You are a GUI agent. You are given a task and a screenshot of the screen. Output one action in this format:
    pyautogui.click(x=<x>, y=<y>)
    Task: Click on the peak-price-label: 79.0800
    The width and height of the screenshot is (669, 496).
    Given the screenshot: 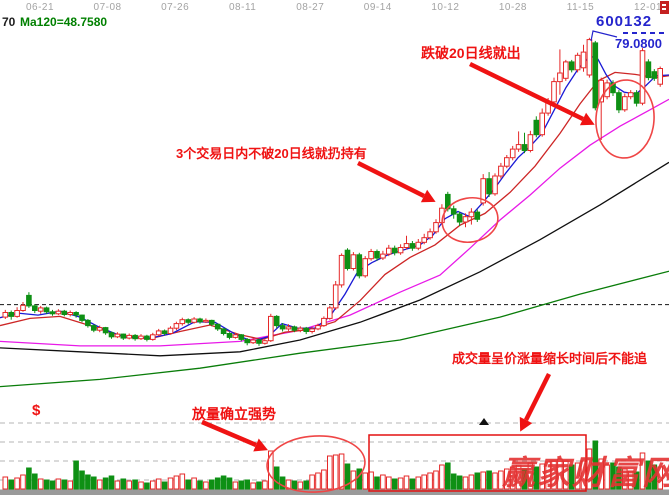 What is the action you would take?
    pyautogui.click(x=638, y=43)
    